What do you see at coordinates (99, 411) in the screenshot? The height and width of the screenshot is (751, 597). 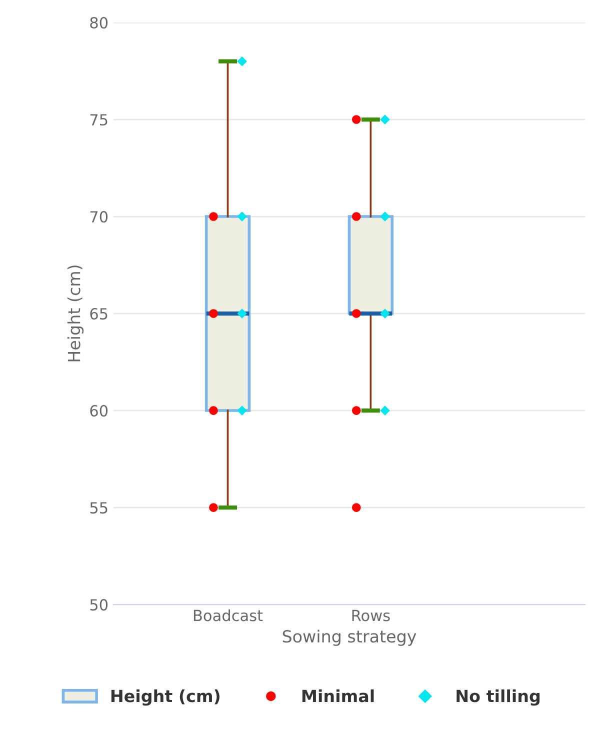 I see `y-tick-label: 60` at bounding box center [99, 411].